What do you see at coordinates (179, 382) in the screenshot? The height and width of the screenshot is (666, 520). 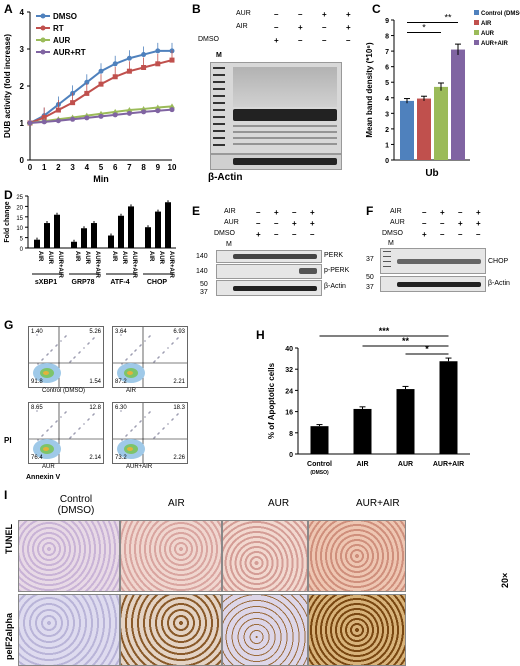 I see `quadrant-percent: 2.21` at bounding box center [179, 382].